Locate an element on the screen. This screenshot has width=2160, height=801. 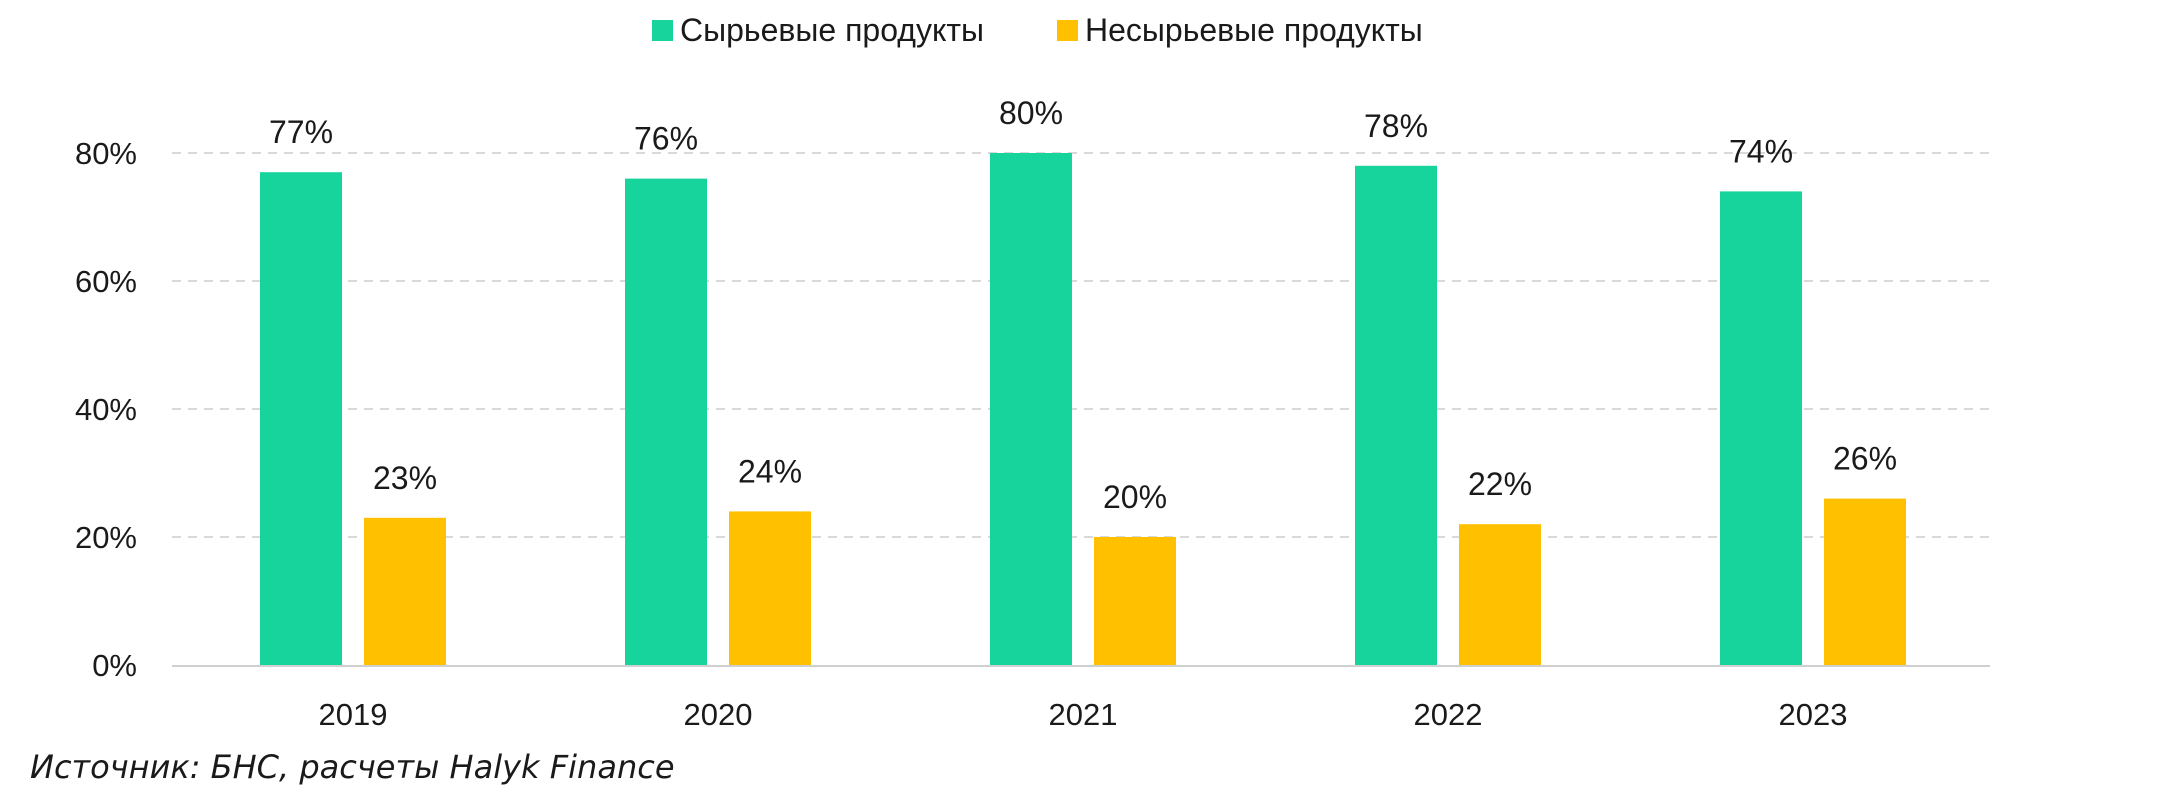
x-axis: 2019 2020 2021 2022 2023 is located at coordinates (1081, 698).